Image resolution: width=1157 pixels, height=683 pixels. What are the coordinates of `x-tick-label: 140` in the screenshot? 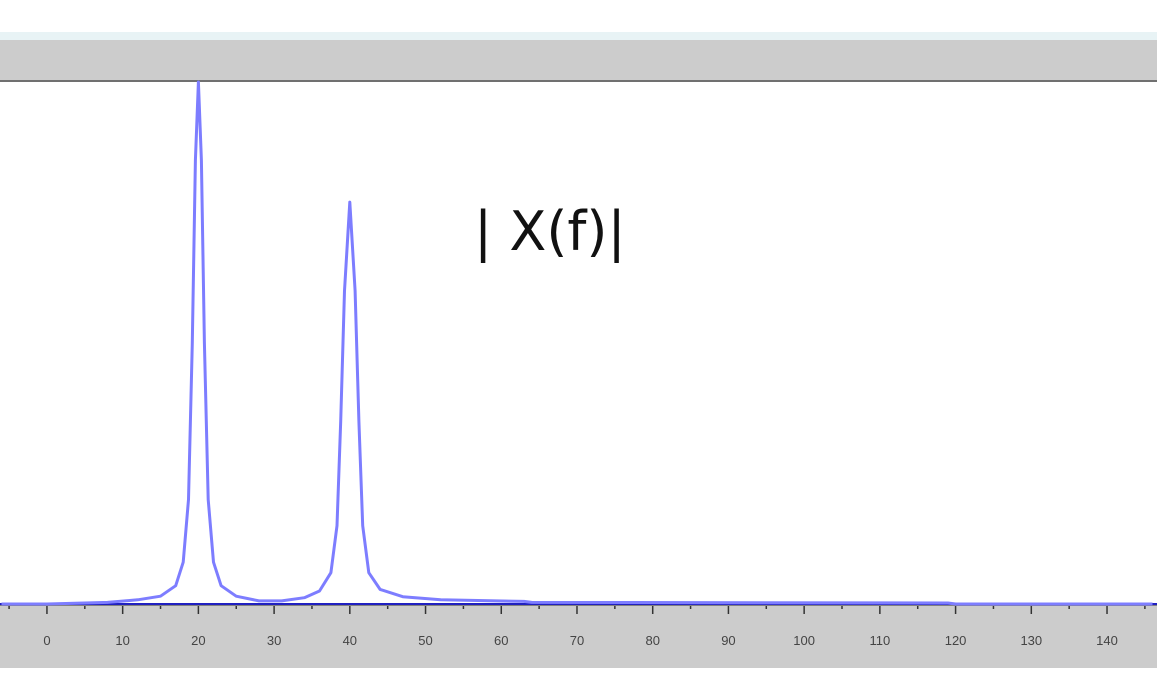 It's located at (1107, 640).